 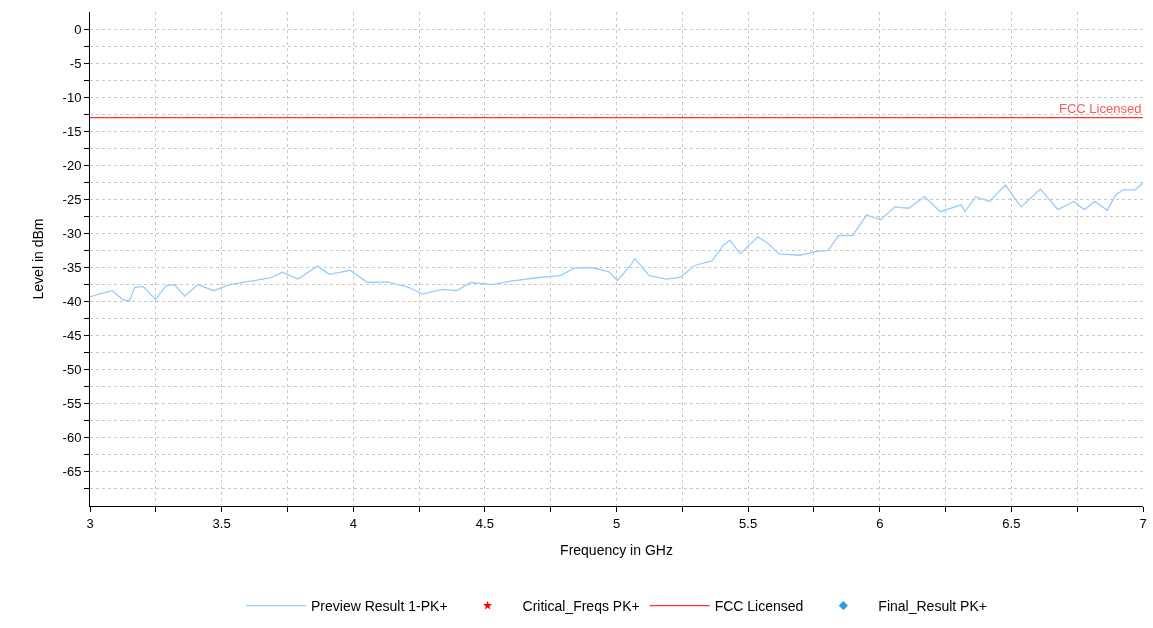 I want to click on x-tick-label: 5, so click(x=616, y=523).